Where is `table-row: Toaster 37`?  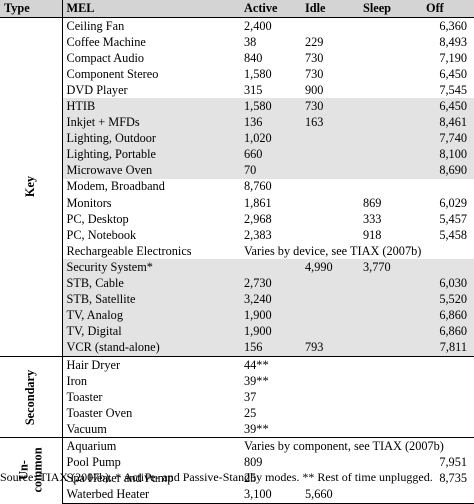
table-row: Toaster 37 is located at coordinates (237, 397).